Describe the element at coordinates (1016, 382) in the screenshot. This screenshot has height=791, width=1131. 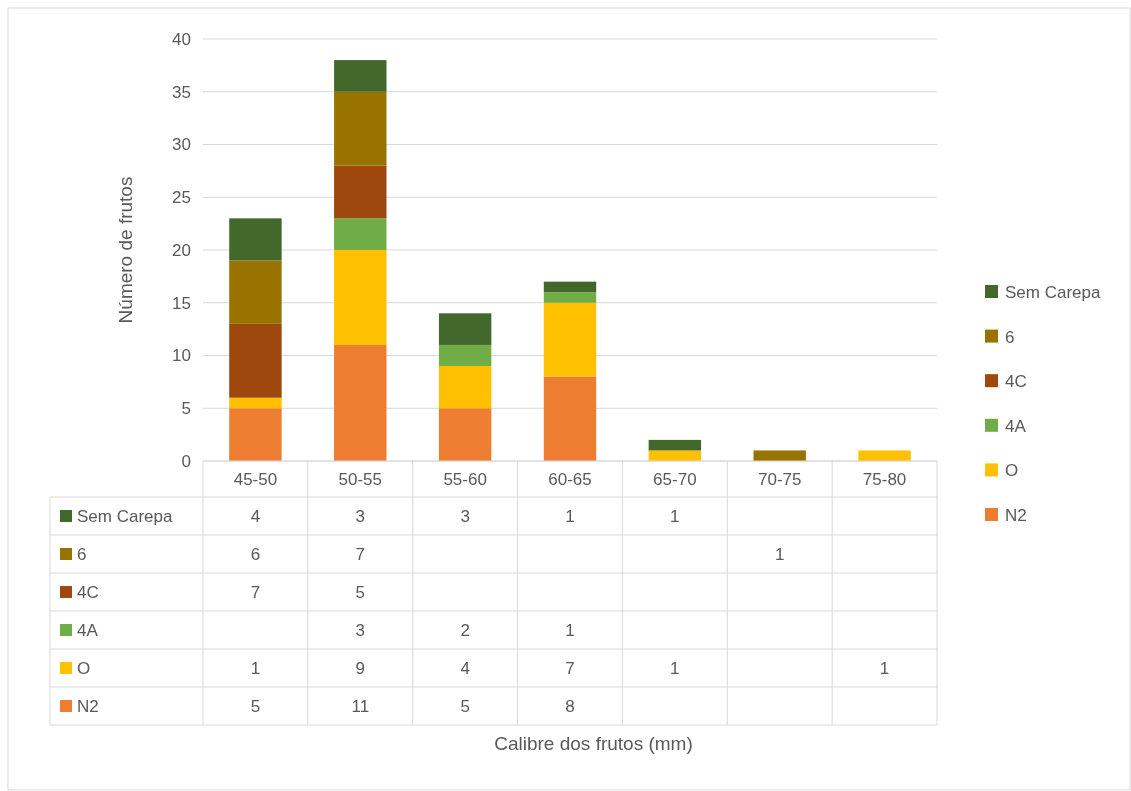
I see `text: 4C` at that location.